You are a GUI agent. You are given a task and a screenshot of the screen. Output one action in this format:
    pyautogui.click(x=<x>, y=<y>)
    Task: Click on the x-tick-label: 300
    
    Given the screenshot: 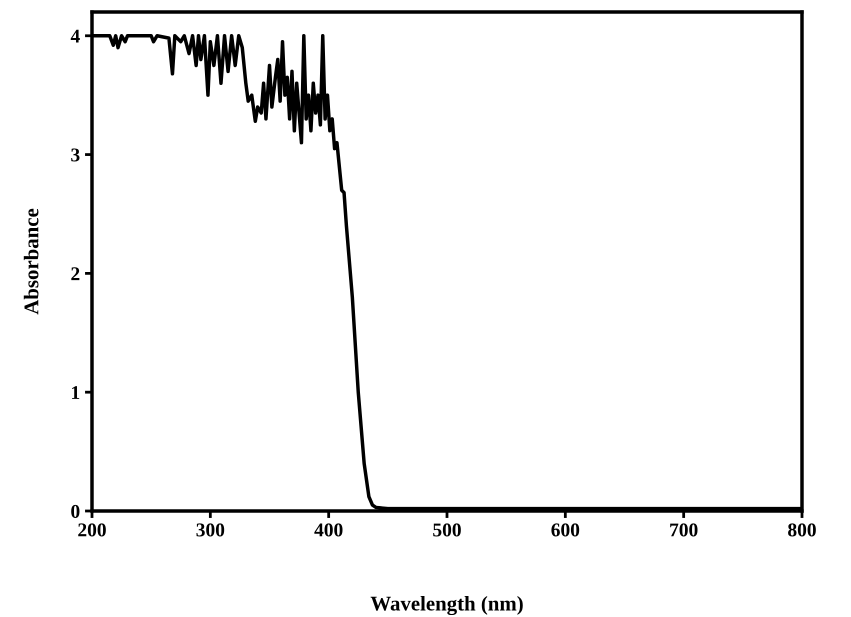 What is the action you would take?
    pyautogui.click(x=210, y=529)
    